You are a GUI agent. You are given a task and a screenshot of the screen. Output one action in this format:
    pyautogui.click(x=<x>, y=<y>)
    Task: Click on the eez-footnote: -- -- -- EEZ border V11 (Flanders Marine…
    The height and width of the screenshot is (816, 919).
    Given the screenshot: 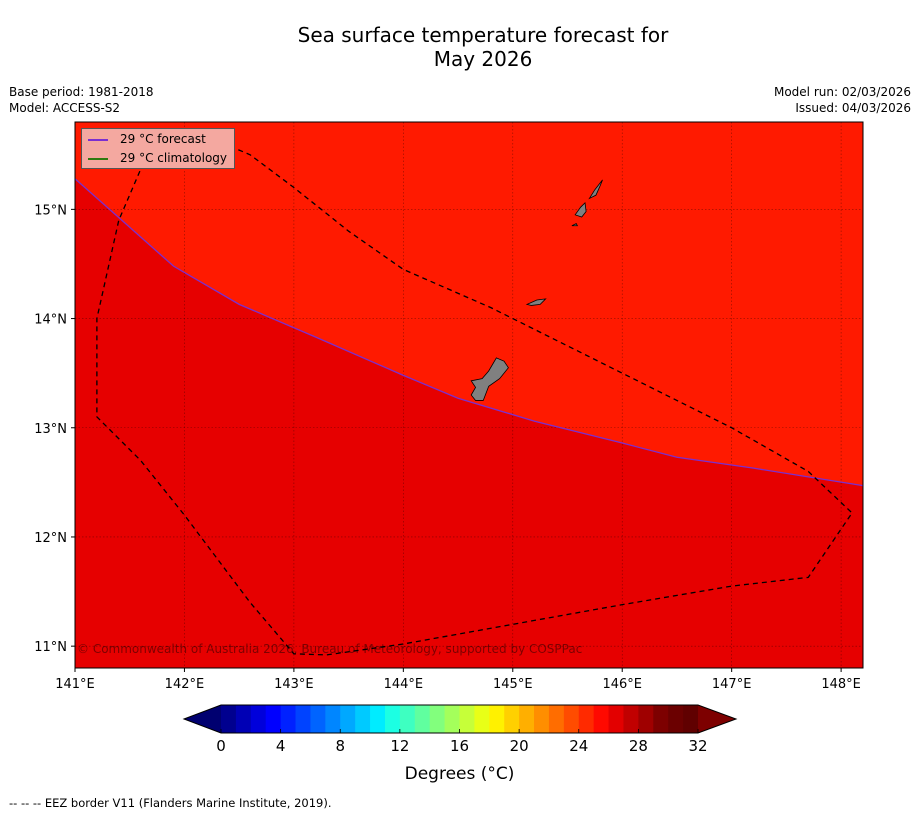 What is the action you would take?
    pyautogui.click(x=170, y=803)
    